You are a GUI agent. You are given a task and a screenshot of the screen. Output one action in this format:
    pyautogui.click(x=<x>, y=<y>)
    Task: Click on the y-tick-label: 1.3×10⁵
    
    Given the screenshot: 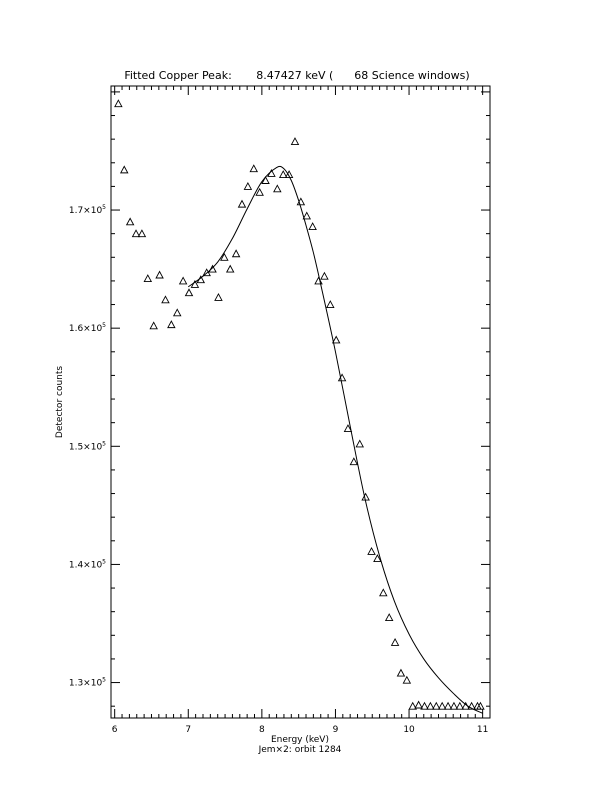 What is the action you would take?
    pyautogui.click(x=87, y=683)
    